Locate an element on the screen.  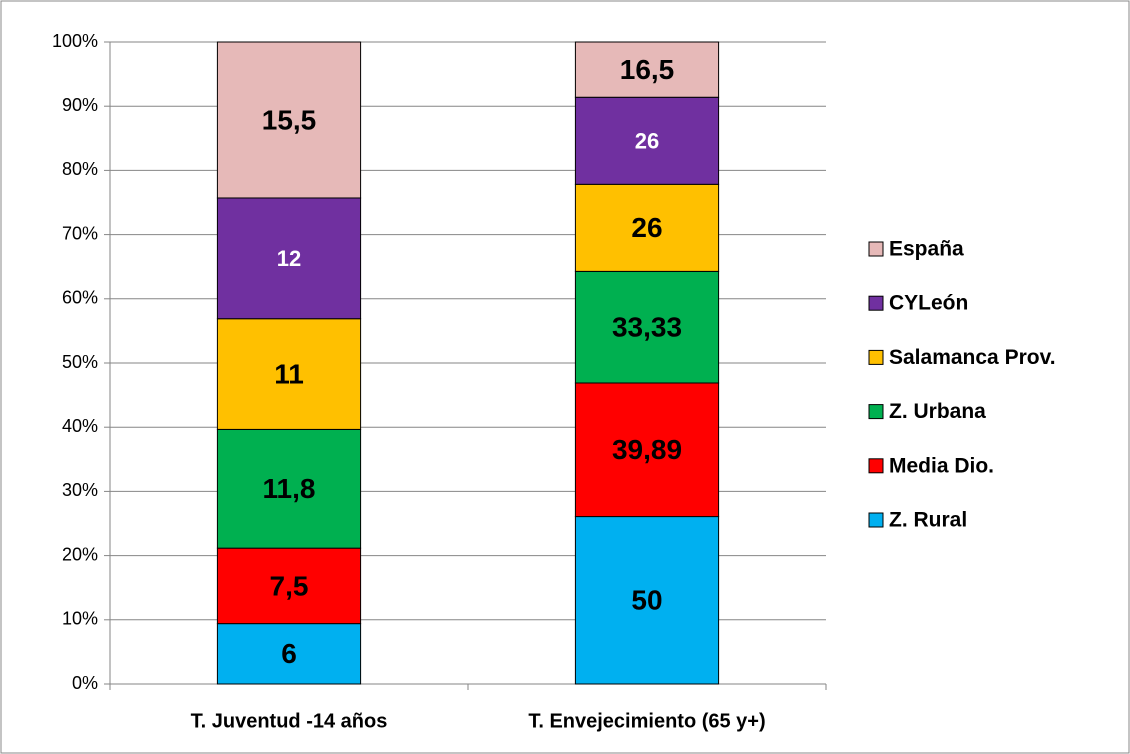
legend-label: CYLeón is located at coordinates (928, 303).